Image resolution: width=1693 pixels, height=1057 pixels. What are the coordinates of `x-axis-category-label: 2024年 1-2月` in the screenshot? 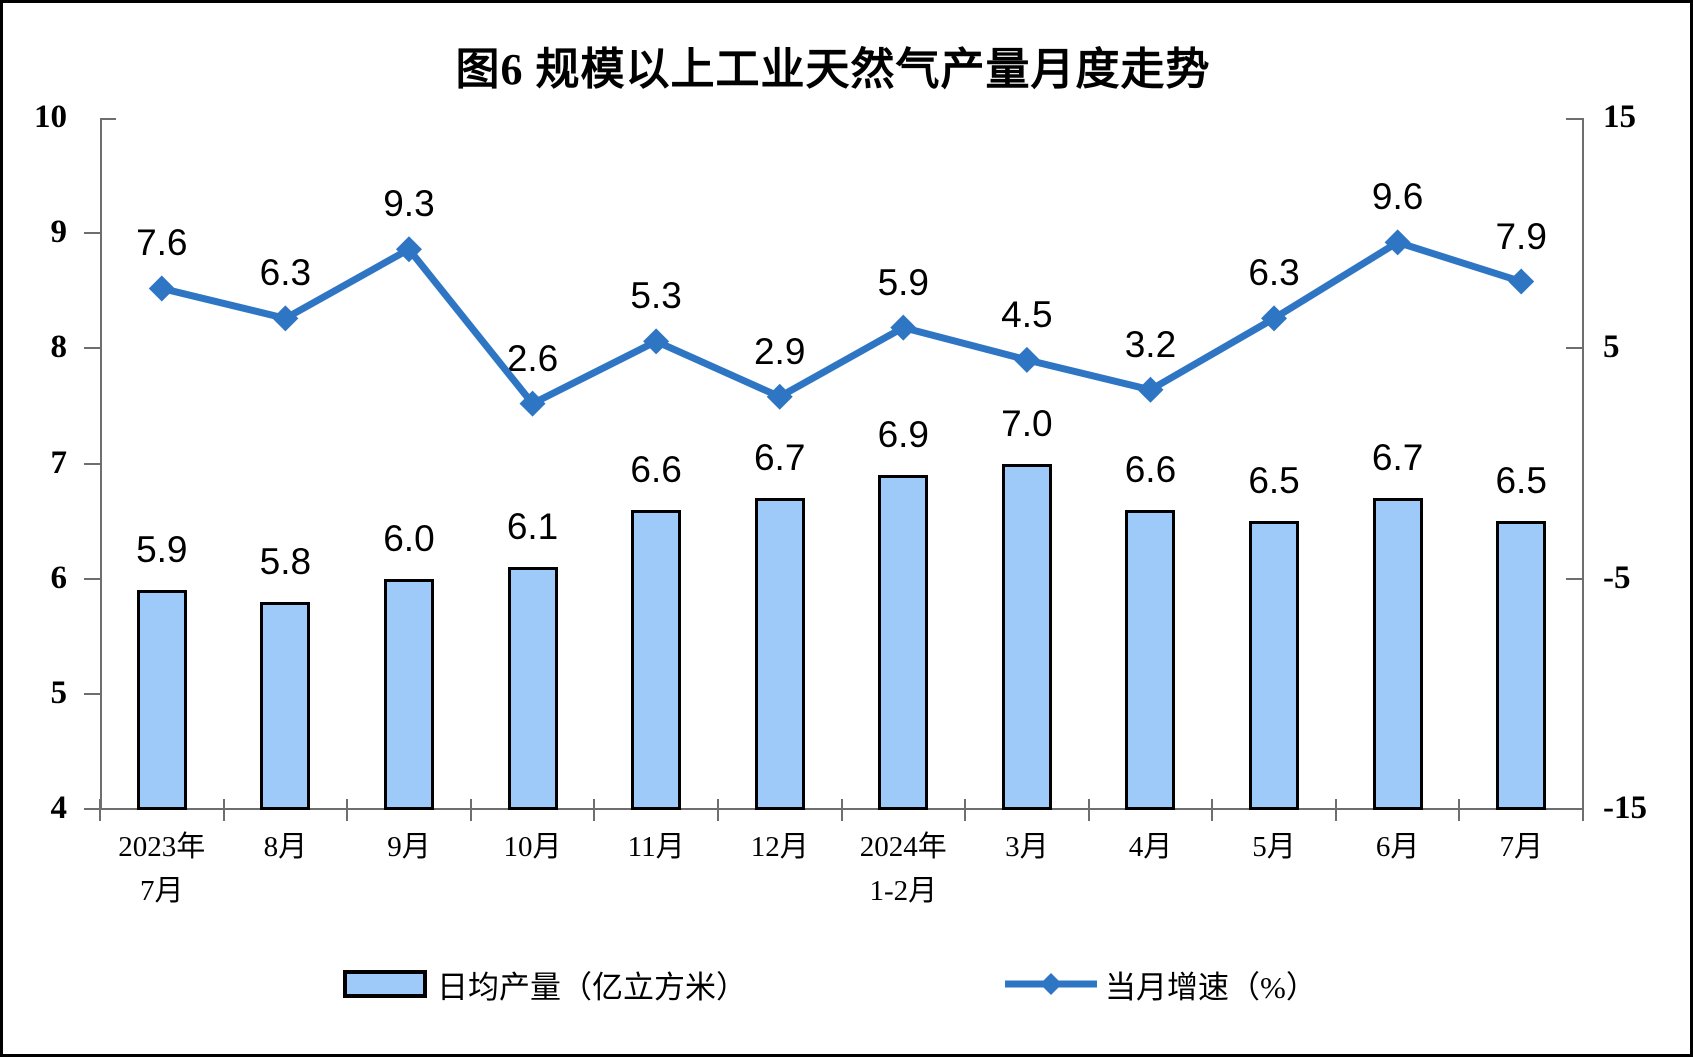 It's located at (903, 869).